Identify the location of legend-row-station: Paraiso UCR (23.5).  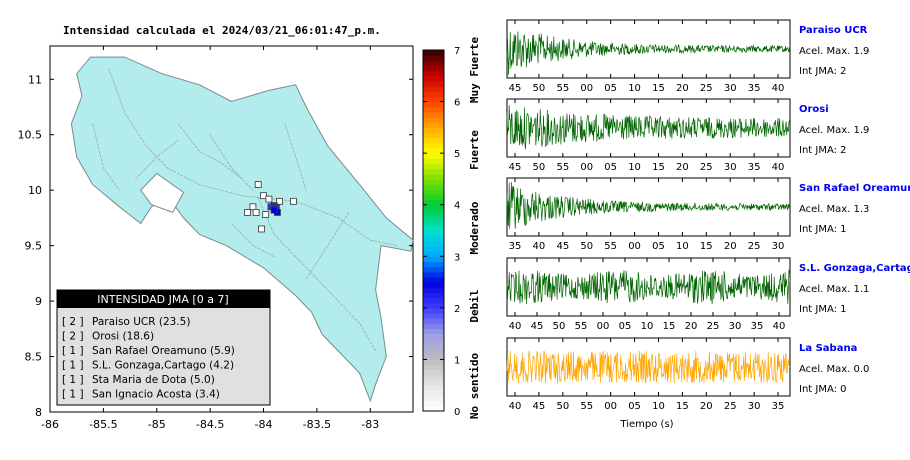
(141, 322).